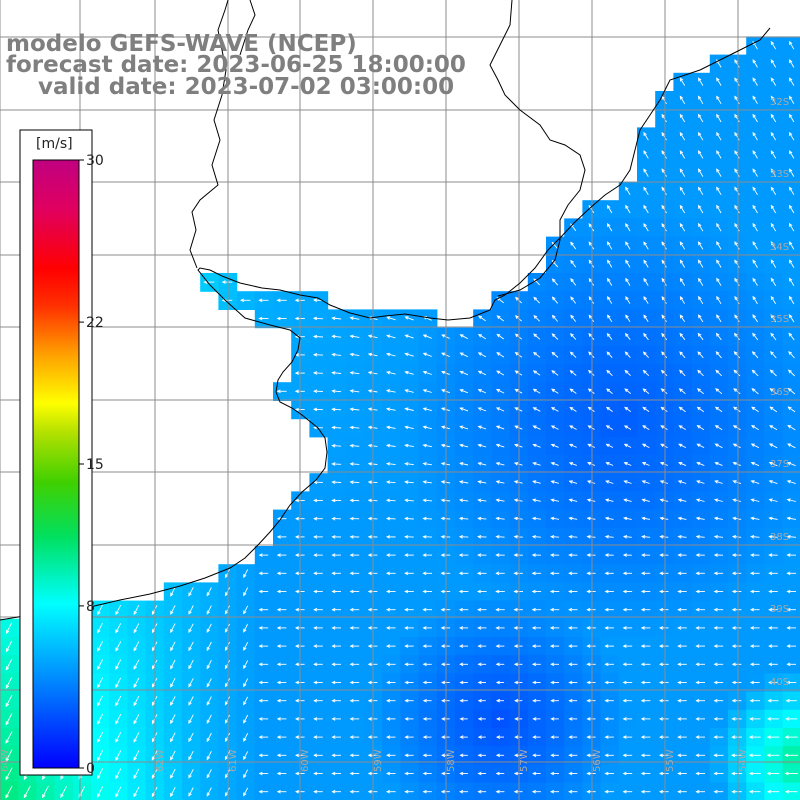 The width and height of the screenshot is (800, 800). Describe the element at coordinates (779, 319) in the screenshot. I see `latitude-label: 35S` at that location.